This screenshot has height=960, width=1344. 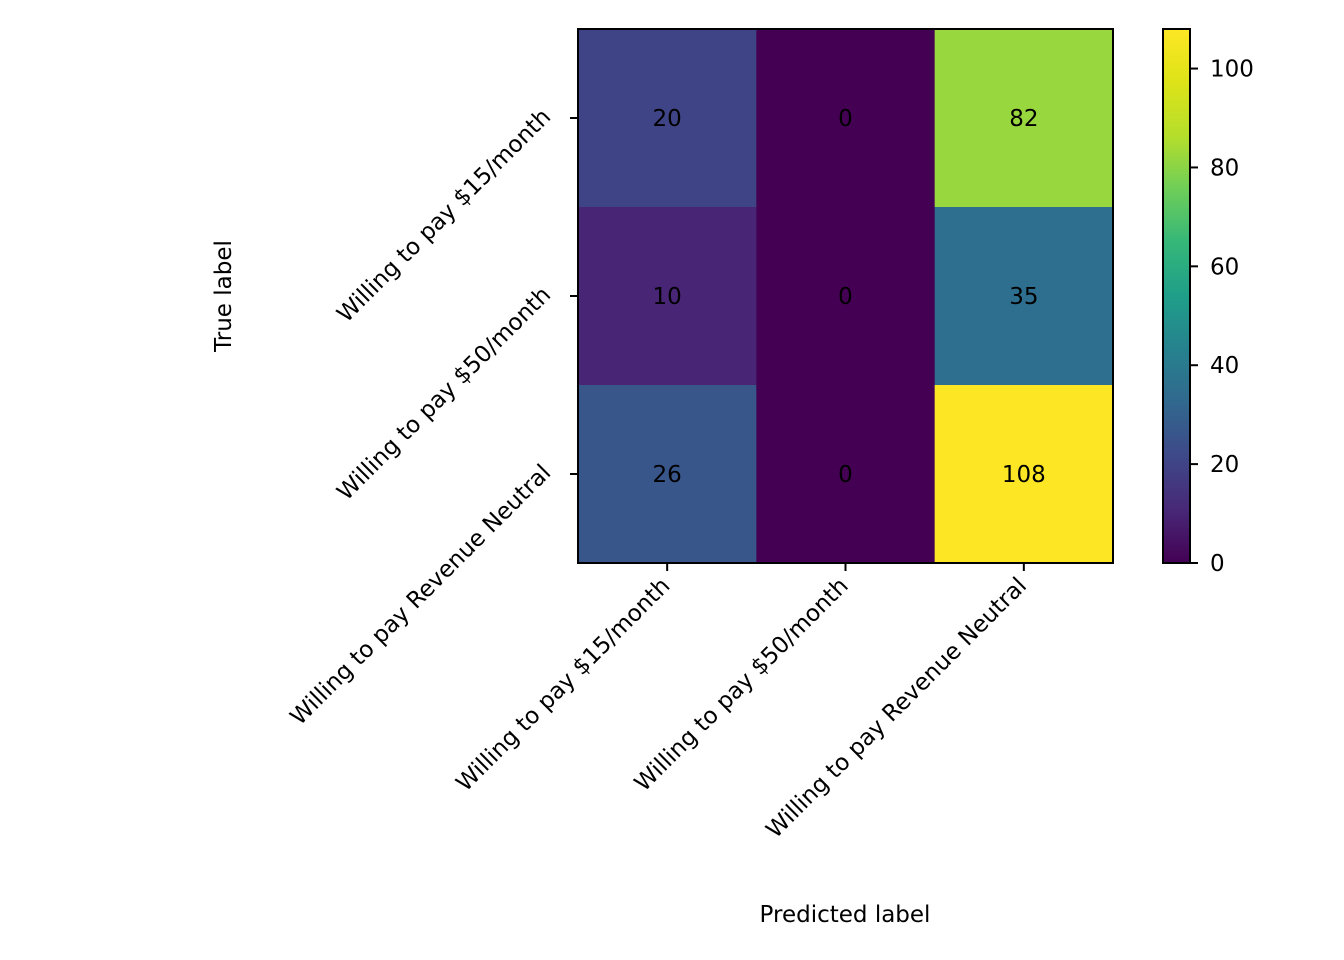 I want to click on y-tick-label: Willing to pay $50/month, so click(x=444, y=394).